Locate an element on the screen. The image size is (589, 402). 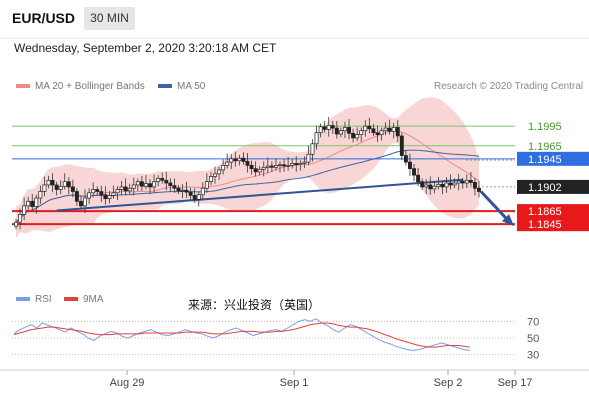
level-label-1.1945: 1.1945 is located at coordinates (545, 160).